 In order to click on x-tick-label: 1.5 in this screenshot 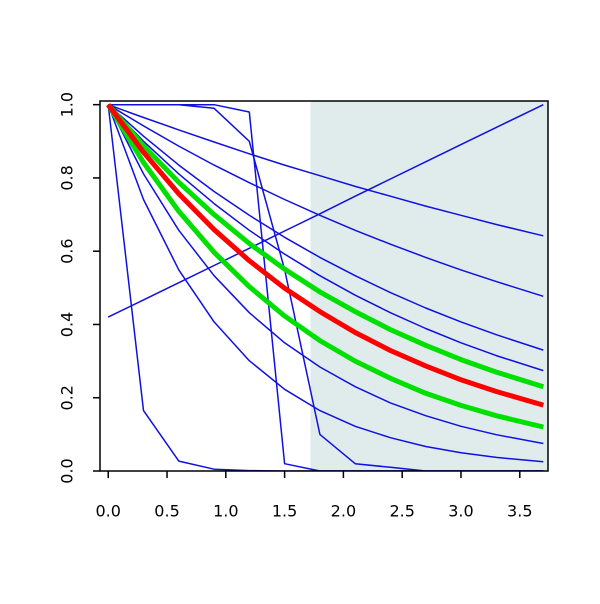, I will do `click(284, 511)`.